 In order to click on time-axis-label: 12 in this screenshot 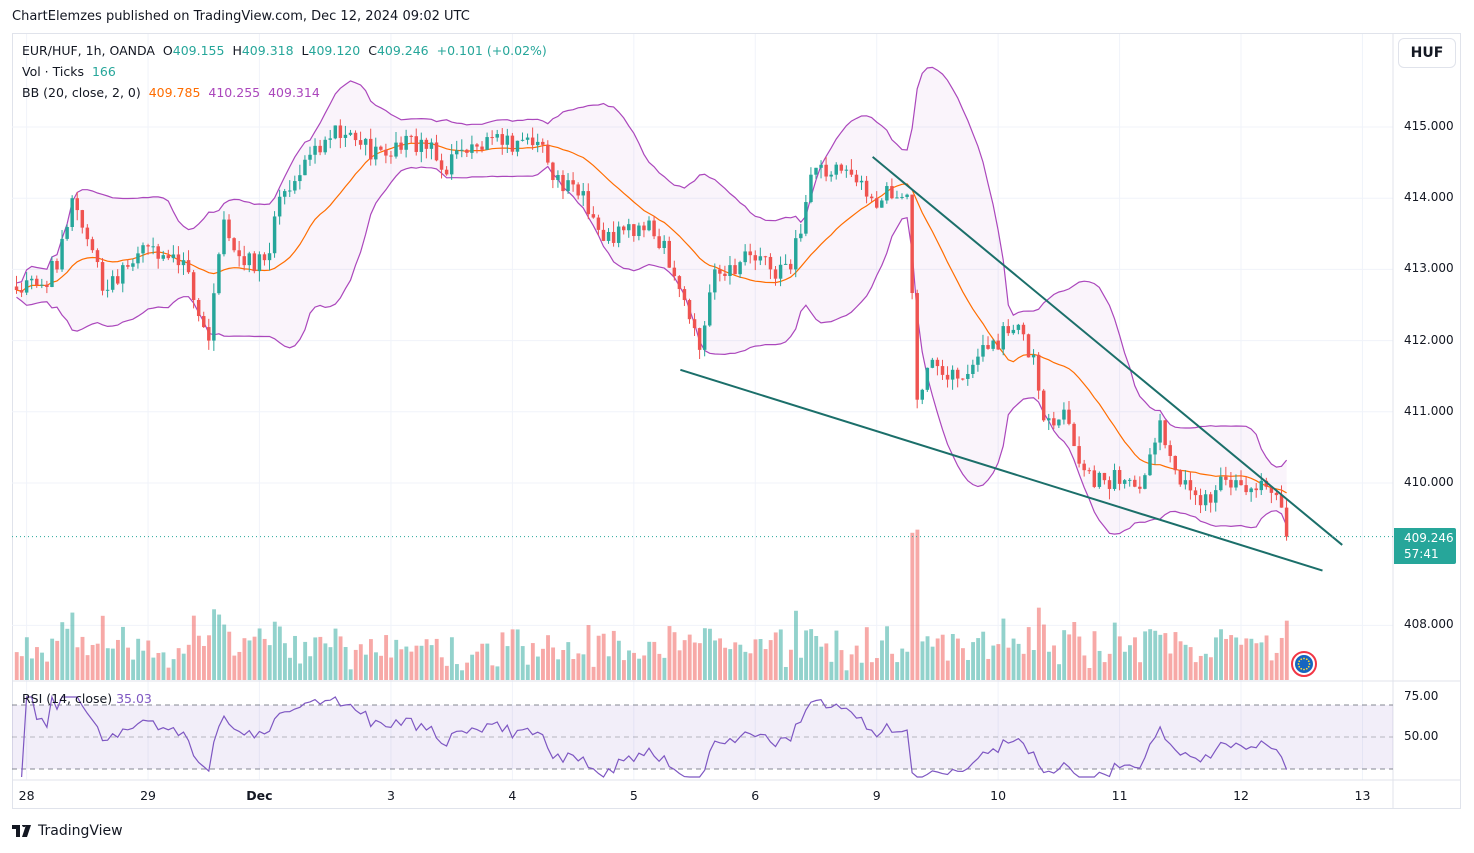, I will do `click(1241, 795)`.